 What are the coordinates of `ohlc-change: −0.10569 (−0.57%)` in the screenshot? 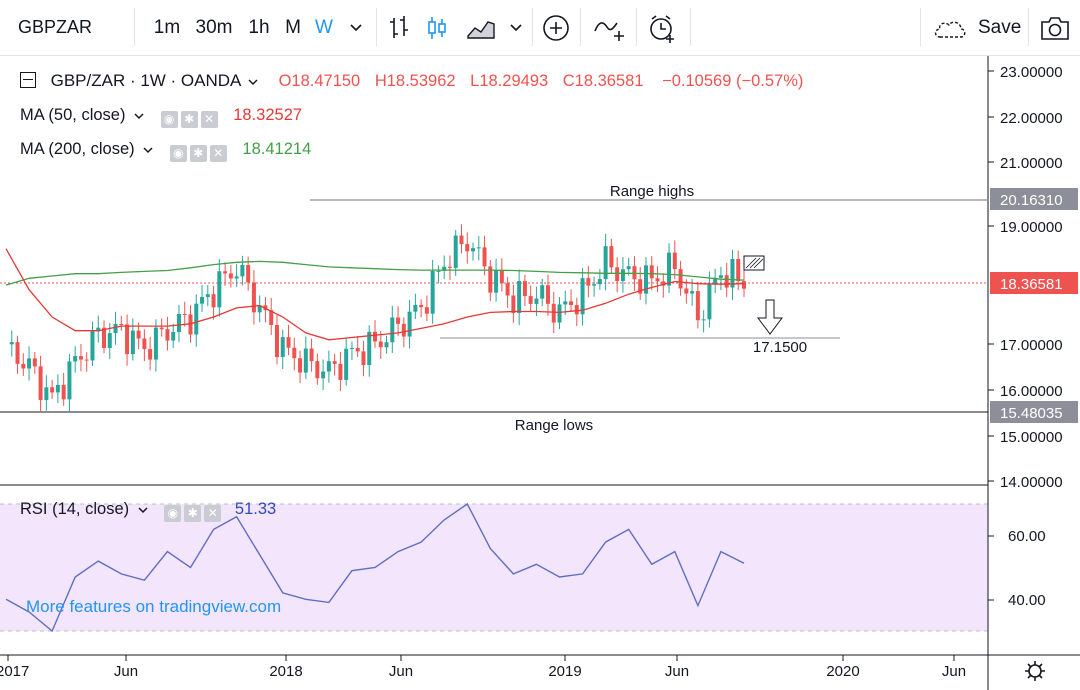 It's located at (733, 81).